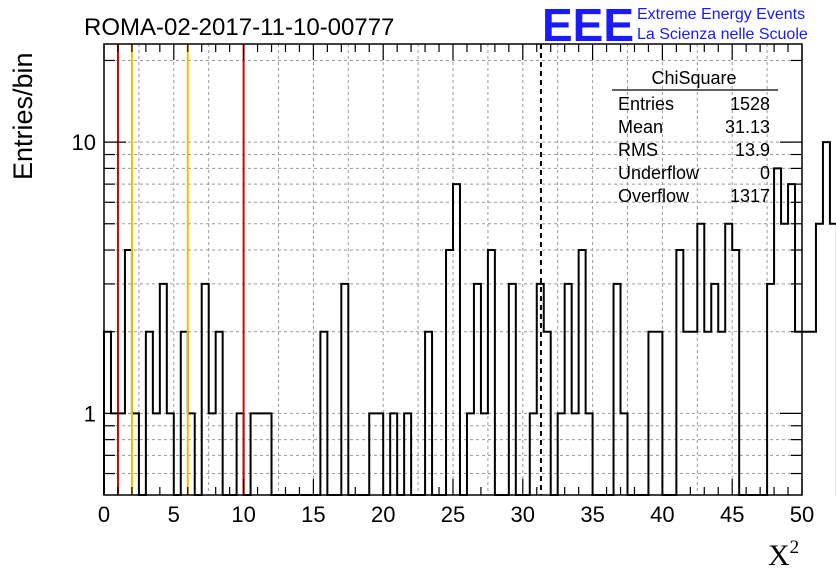 This screenshot has width=836, height=572. Describe the element at coordinates (646, 104) in the screenshot. I see `stats-row-label: Entries` at that location.